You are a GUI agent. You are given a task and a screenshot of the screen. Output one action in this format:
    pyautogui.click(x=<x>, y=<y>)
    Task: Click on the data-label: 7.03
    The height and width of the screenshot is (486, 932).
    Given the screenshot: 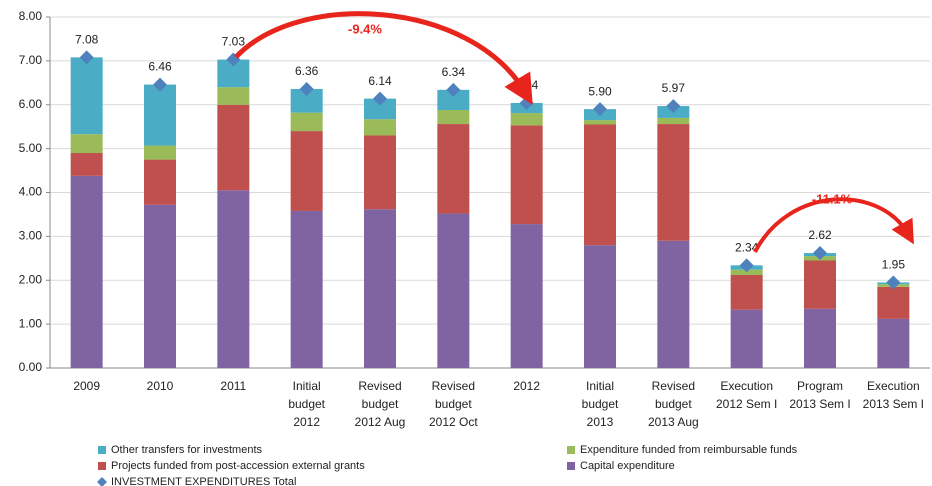 What is the action you would take?
    pyautogui.click(x=234, y=42)
    